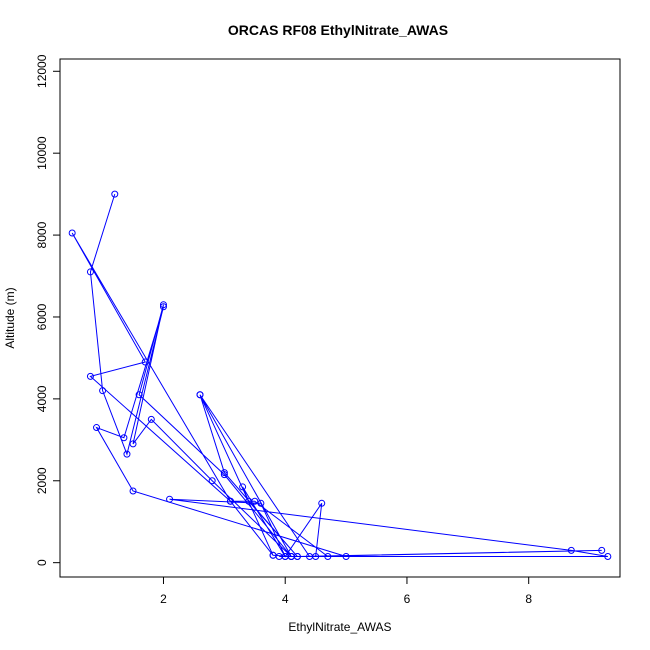 This screenshot has width=650, height=650. I want to click on y-tick-label: 6000, so click(42, 316).